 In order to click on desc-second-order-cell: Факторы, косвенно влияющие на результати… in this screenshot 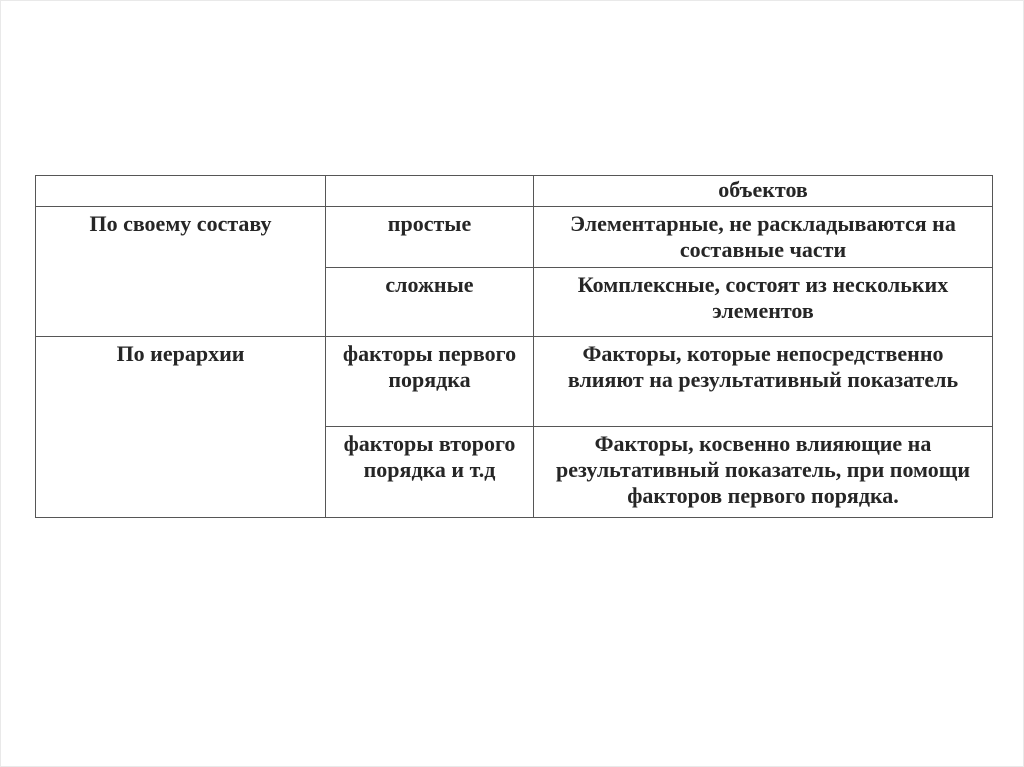, I will do `click(763, 472)`.